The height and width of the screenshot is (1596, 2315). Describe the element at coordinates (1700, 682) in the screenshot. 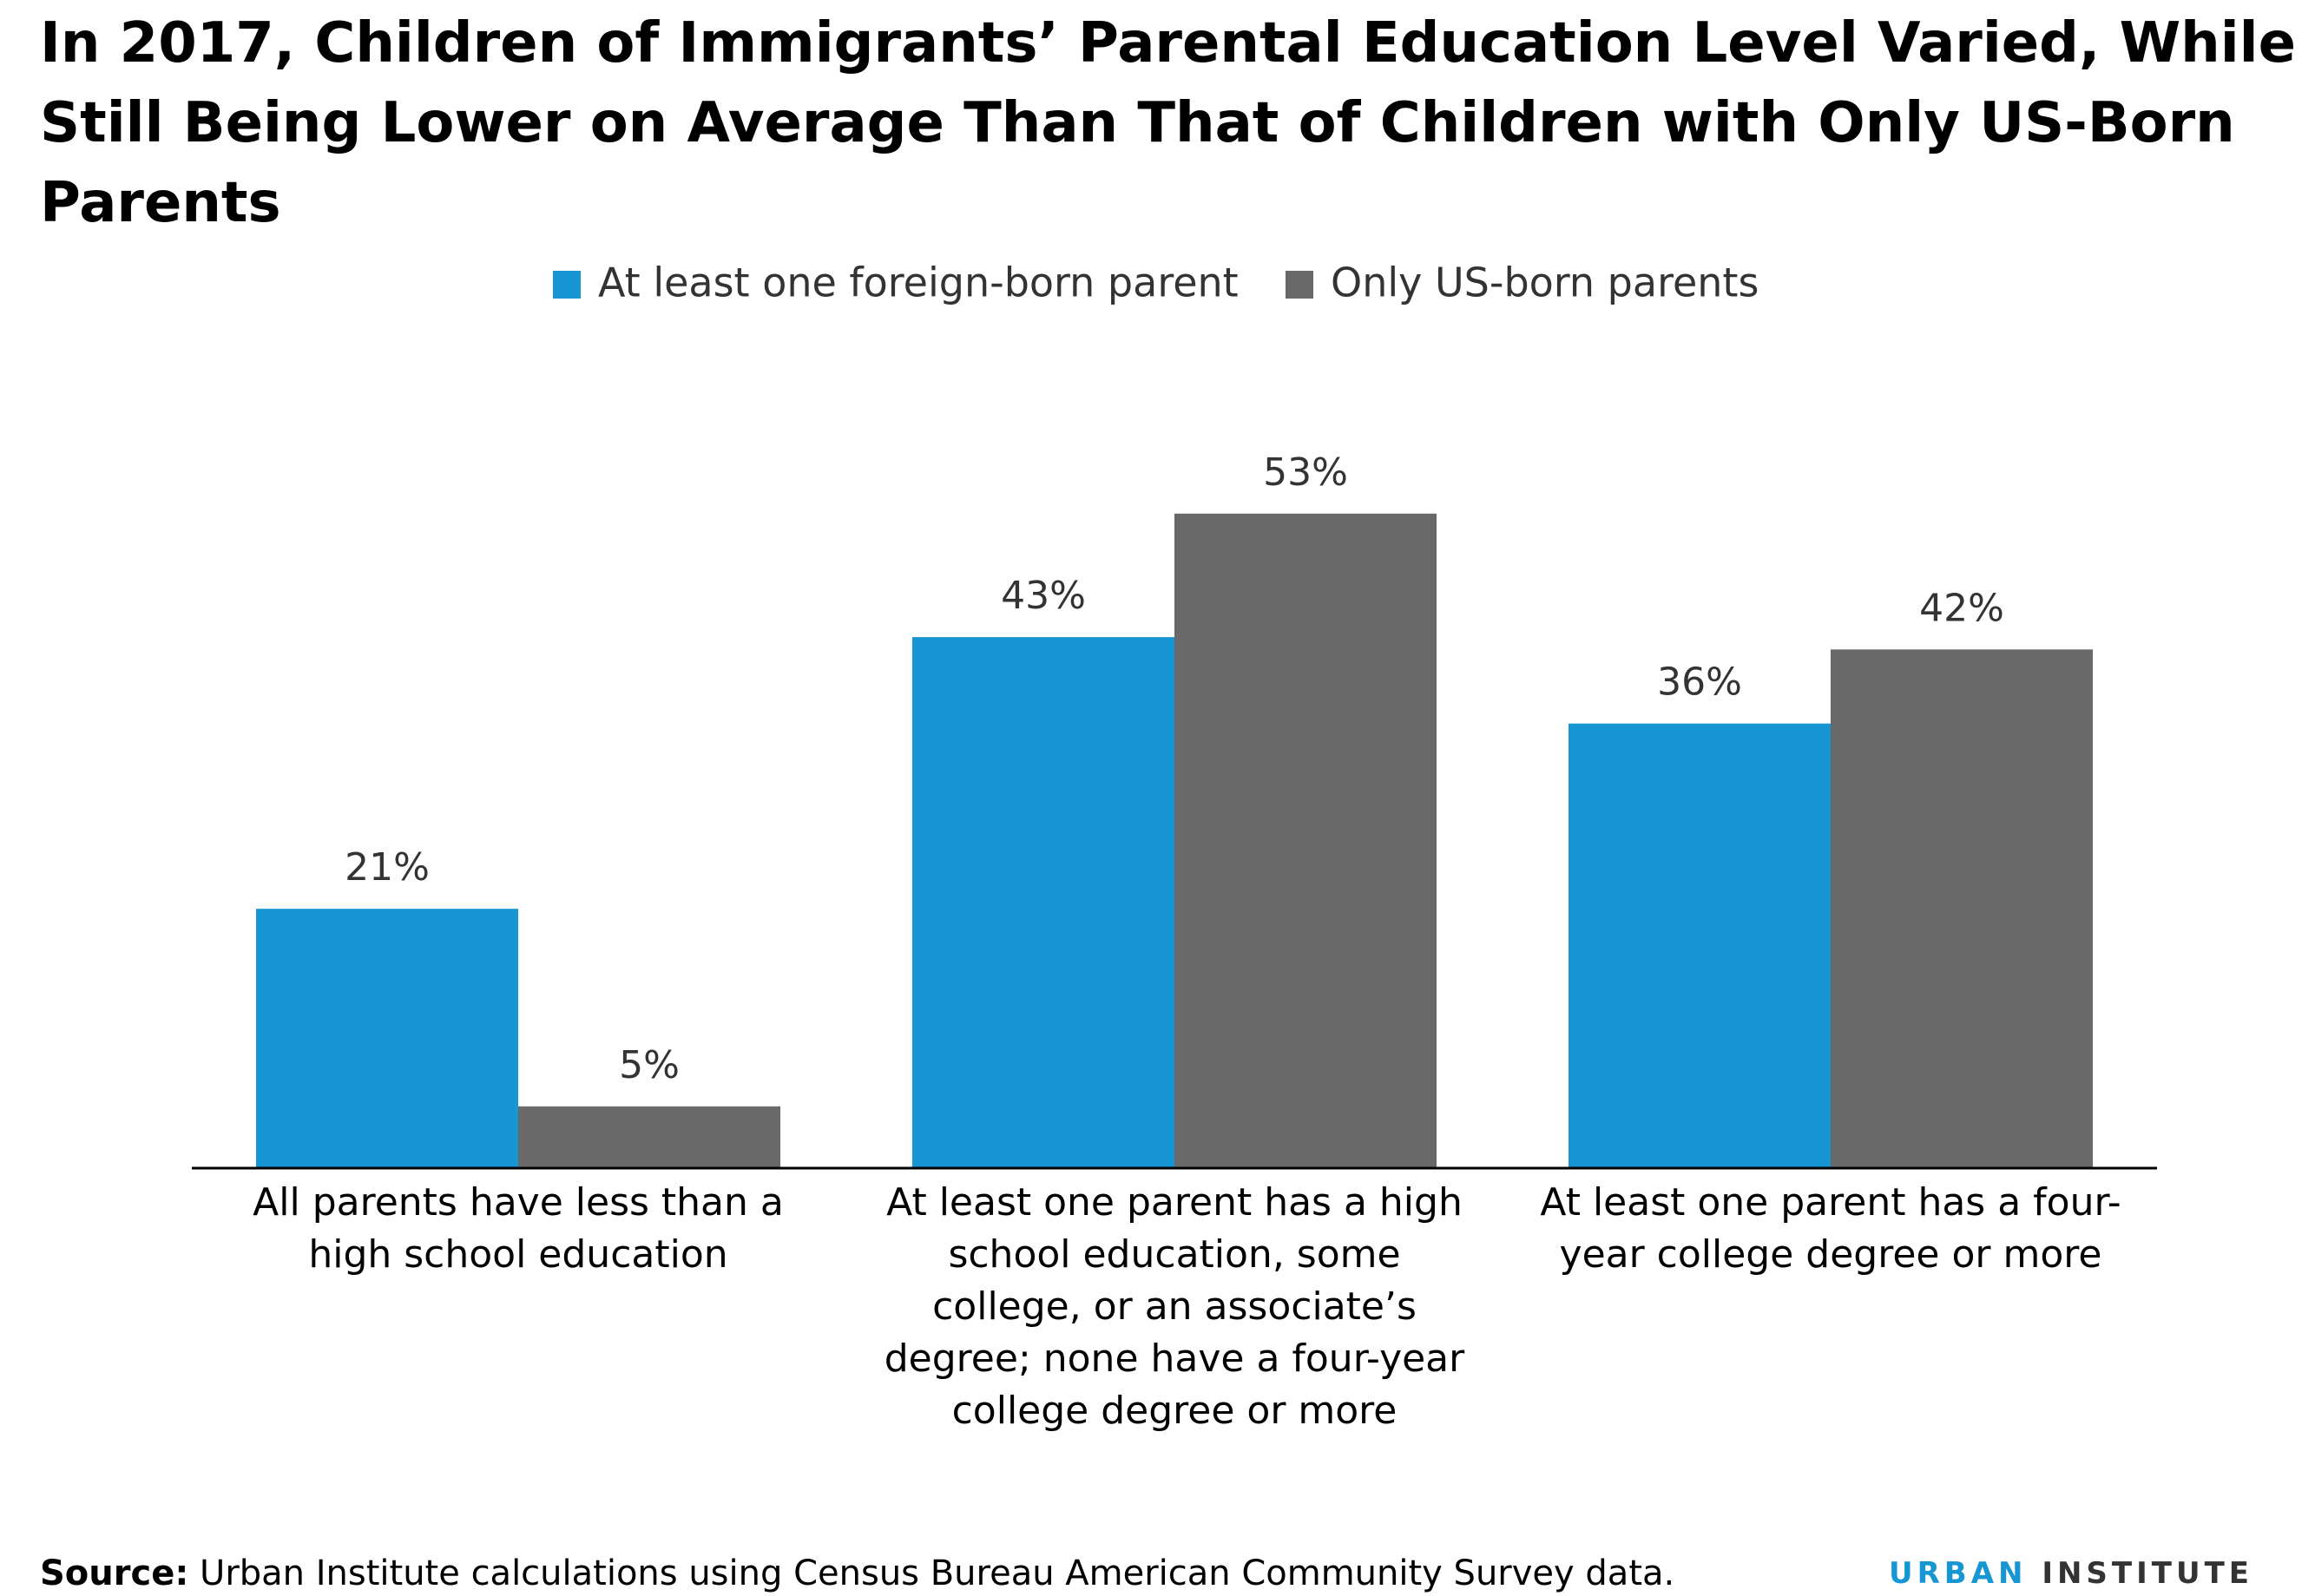

I see `value-label: 36%` at that location.